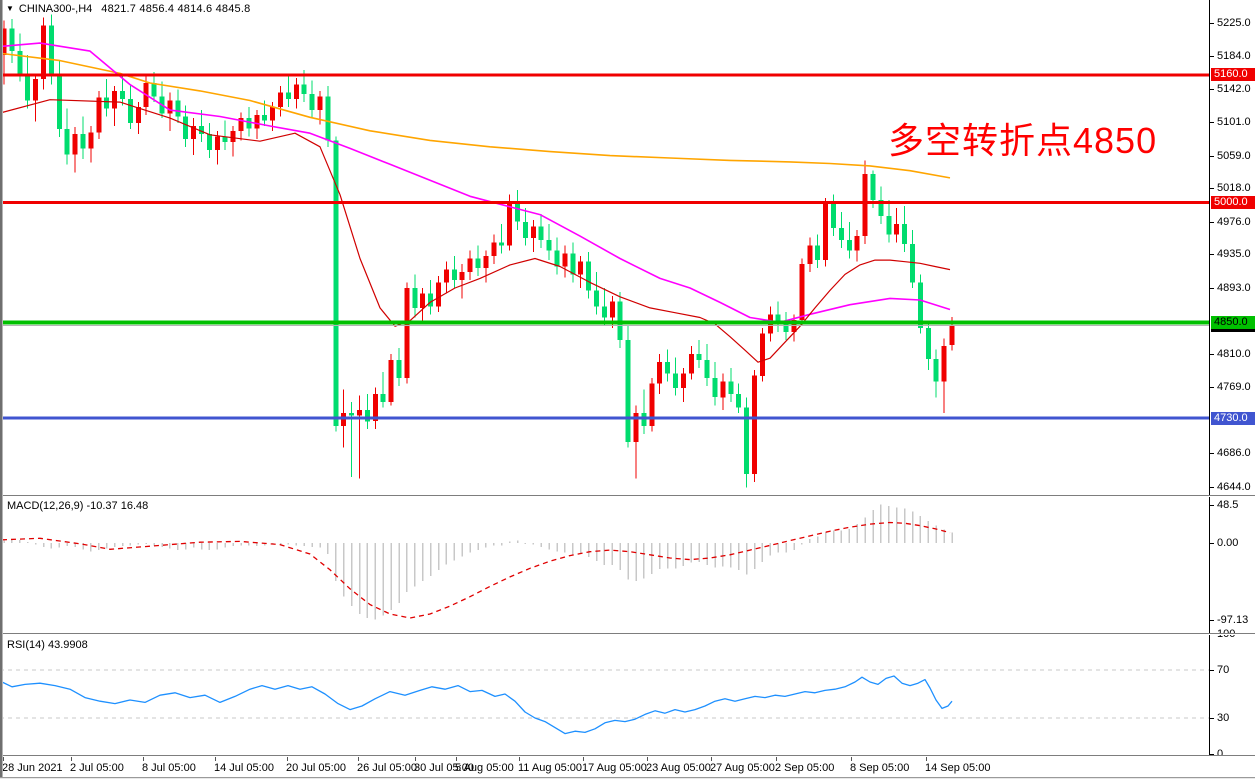 The width and height of the screenshot is (1255, 779). Describe the element at coordinates (1023, 140) in the screenshot. I see `annotation-text: 多空转折点4850` at that location.